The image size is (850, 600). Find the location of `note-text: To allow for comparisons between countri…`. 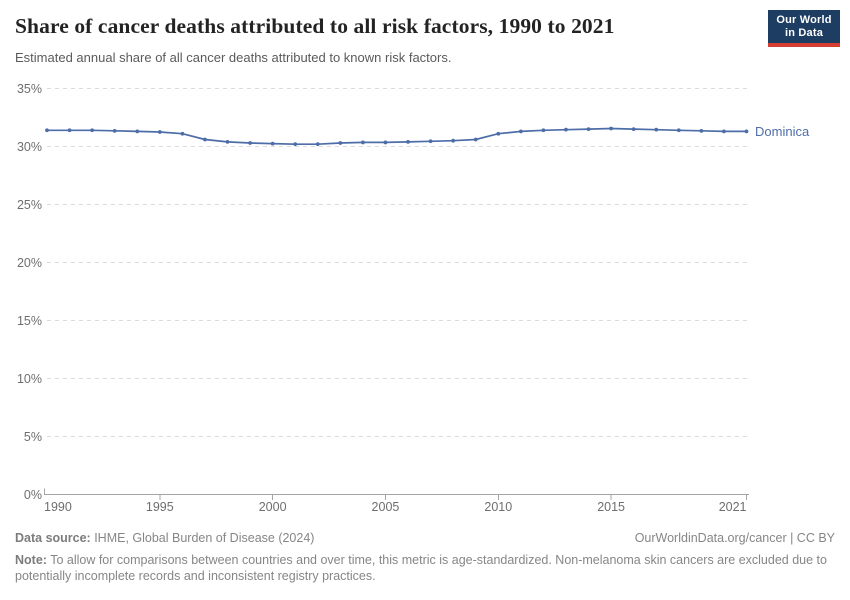

note-text: To allow for comparisons between countri… is located at coordinates (421, 568).